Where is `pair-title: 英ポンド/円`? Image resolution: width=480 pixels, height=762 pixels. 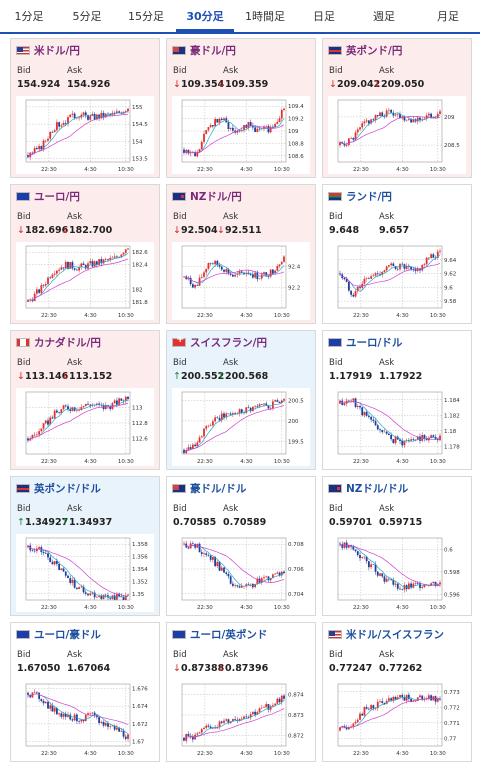 pair-title: 英ポンド/円 is located at coordinates (365, 50).